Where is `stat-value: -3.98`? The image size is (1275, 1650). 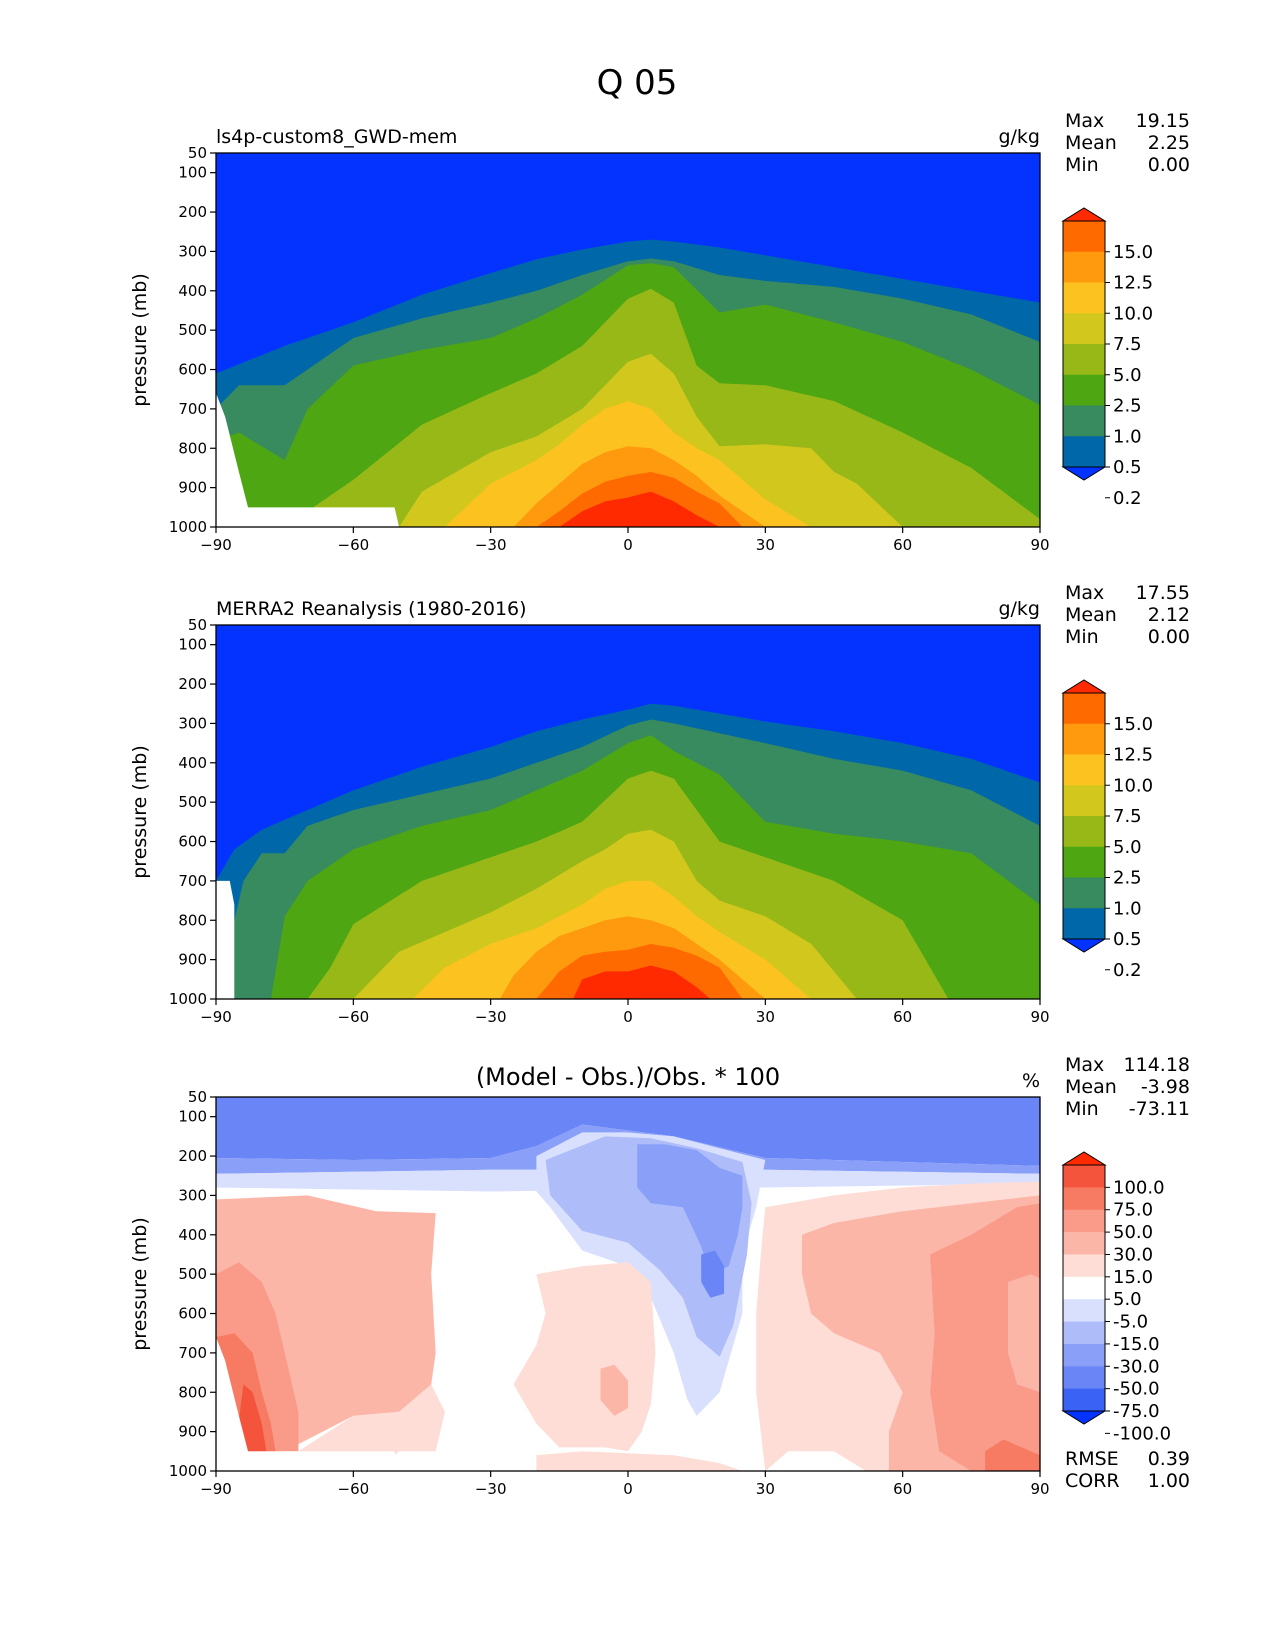 stat-value: -3.98 is located at coordinates (1165, 1087).